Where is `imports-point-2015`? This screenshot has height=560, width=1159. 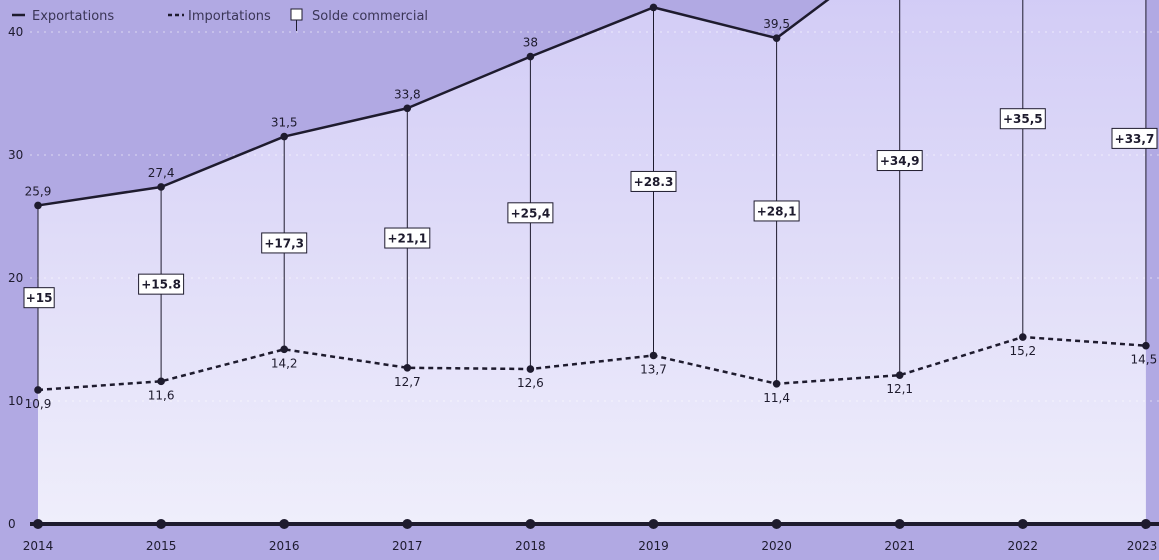
imports-point-2015 is located at coordinates (161, 382).